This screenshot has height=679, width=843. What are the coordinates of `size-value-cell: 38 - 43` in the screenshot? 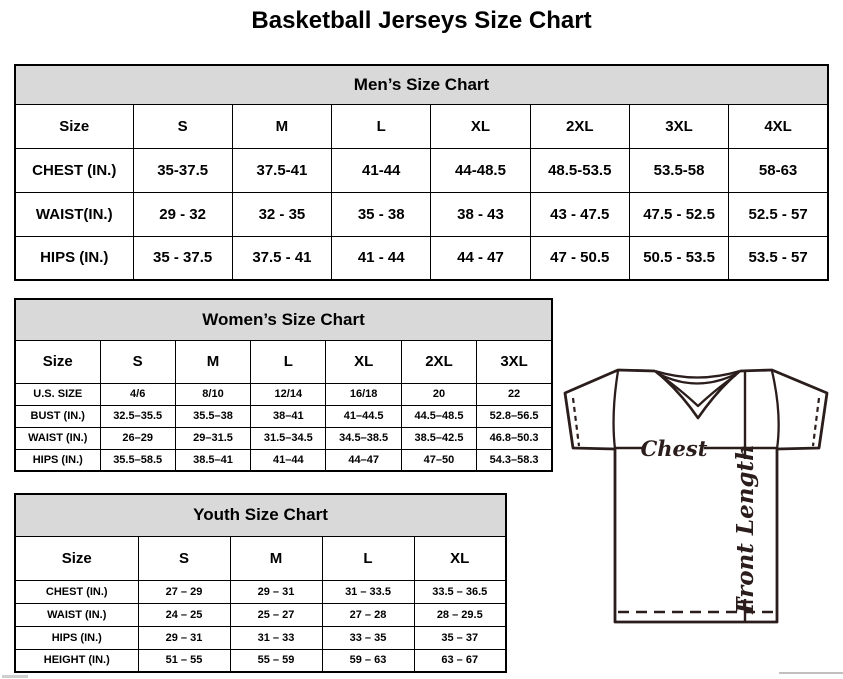 It's located at (480, 214).